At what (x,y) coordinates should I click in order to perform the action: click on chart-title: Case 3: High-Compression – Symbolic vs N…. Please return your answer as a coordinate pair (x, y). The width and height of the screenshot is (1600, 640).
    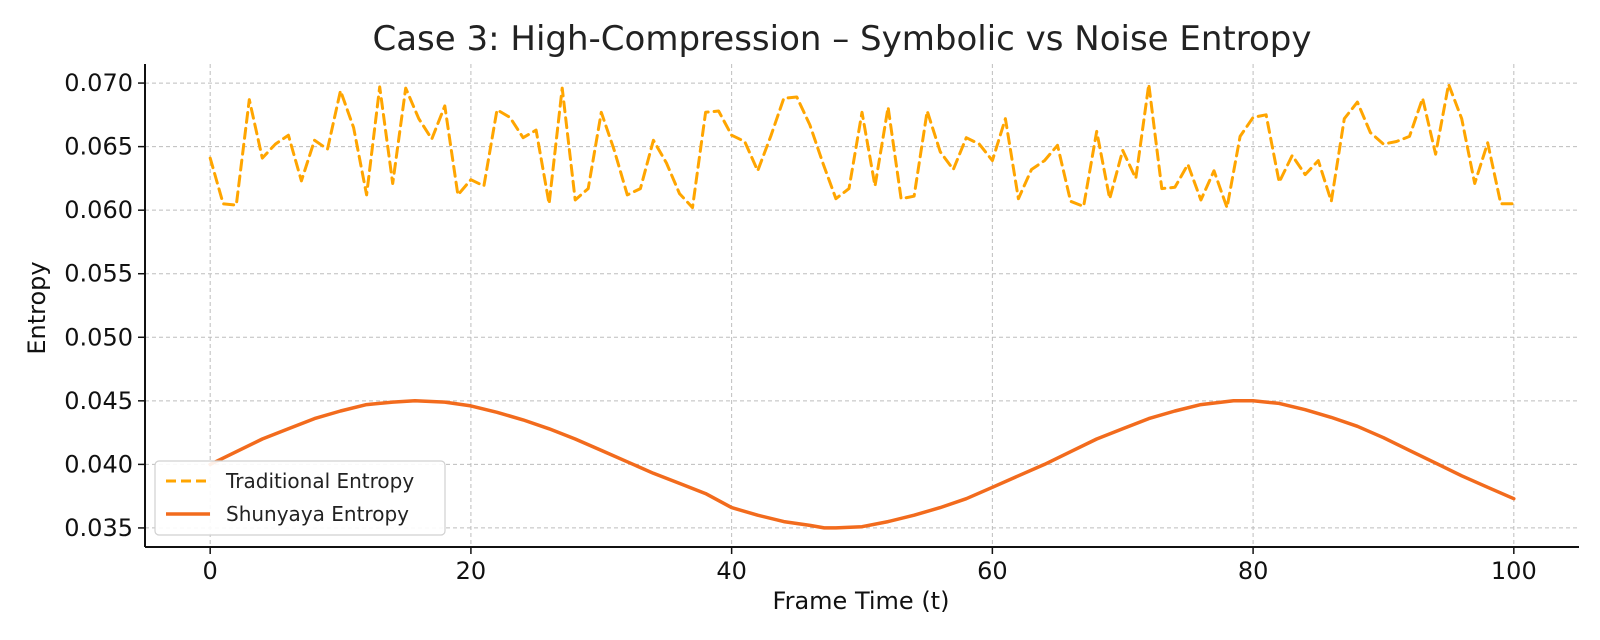
    Looking at the image, I should click on (841, 39).